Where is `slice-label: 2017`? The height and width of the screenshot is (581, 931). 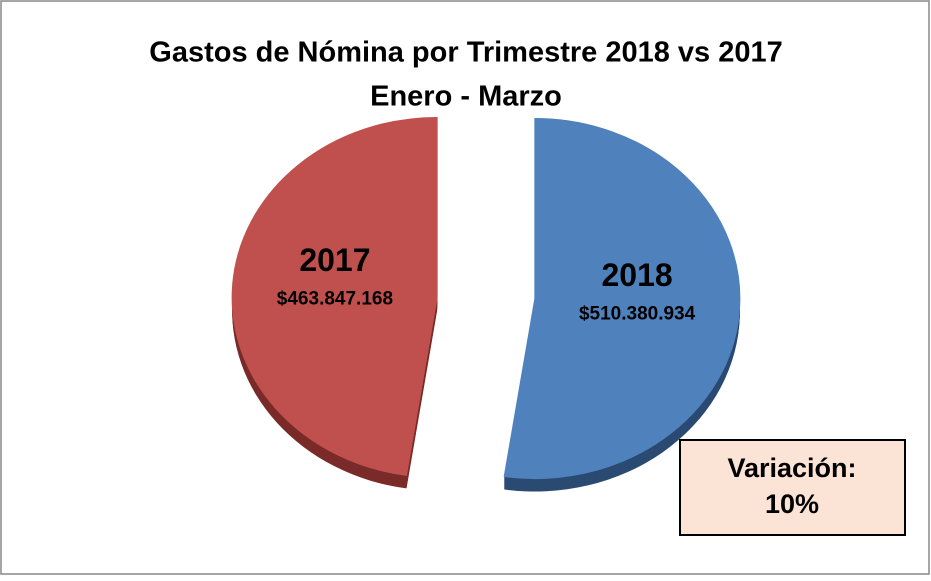
slice-label: 2017 is located at coordinates (334, 260).